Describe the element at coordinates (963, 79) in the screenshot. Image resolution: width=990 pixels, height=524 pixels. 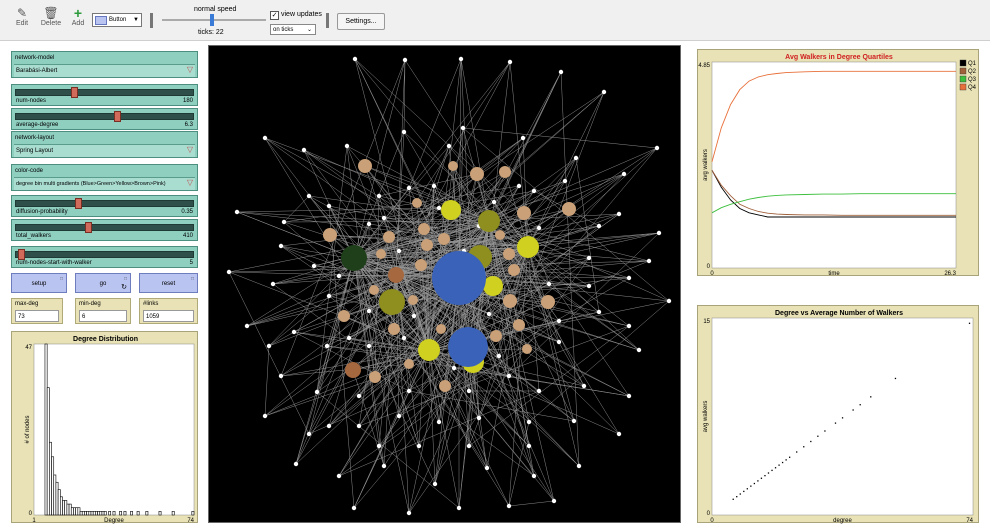
I see `legend-swatch` at that location.